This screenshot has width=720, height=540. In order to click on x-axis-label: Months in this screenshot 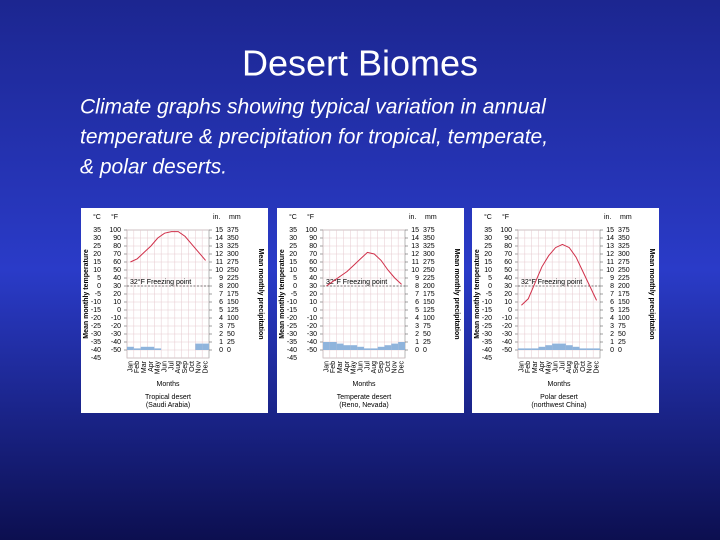, I will do `click(364, 384)`.